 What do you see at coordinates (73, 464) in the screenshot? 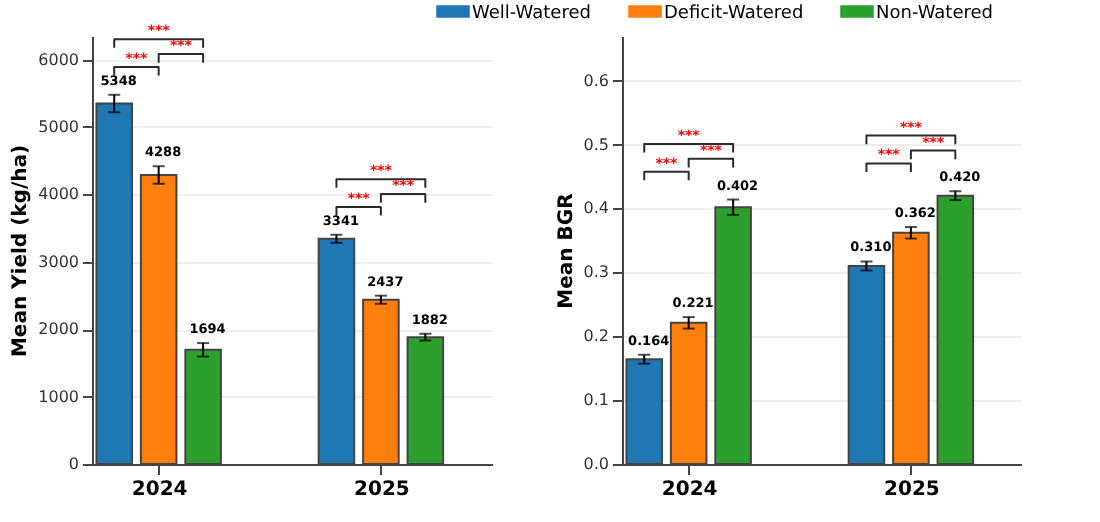
I see `y-tick-label: 0` at bounding box center [73, 464].